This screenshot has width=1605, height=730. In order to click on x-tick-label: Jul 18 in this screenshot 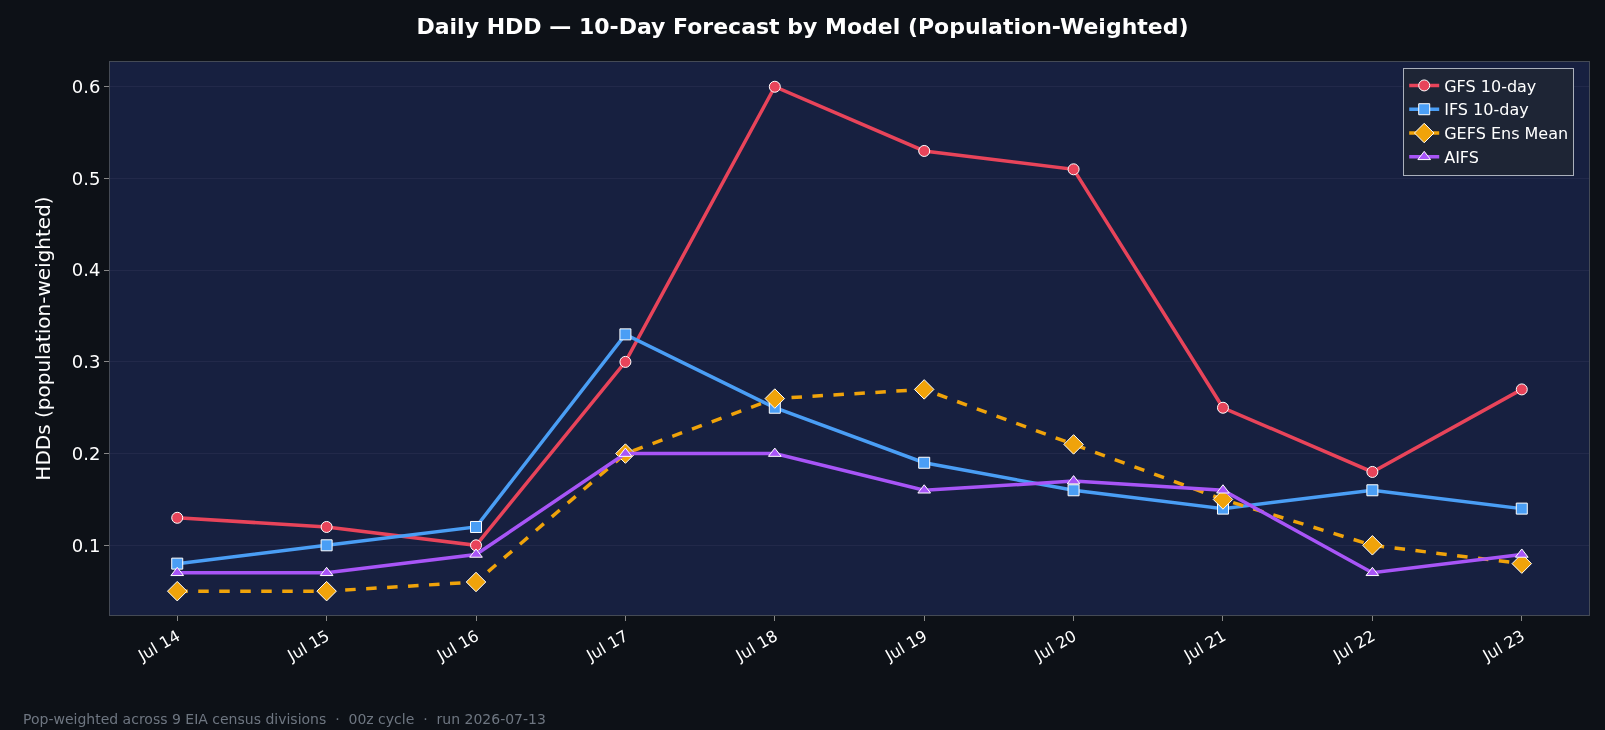, I will do `click(756, 646)`.